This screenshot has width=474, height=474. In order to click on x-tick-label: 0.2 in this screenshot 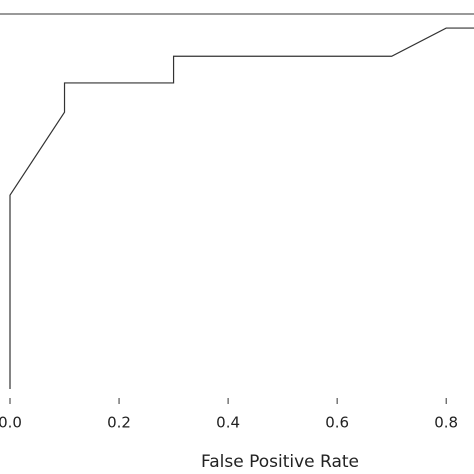, I will do `click(119, 423)`.